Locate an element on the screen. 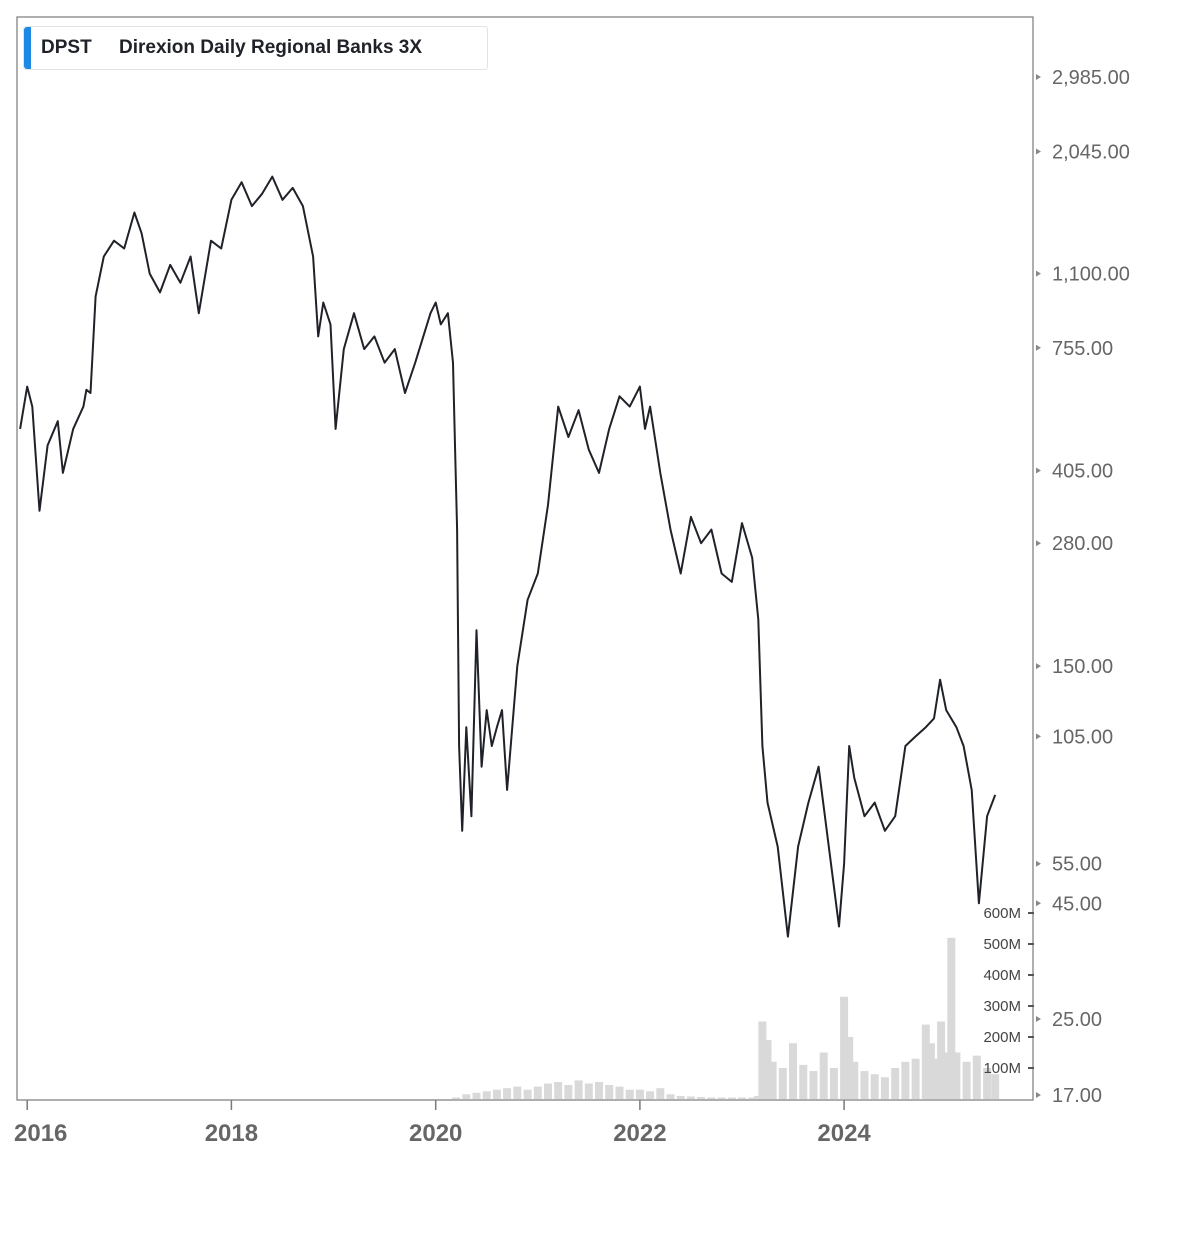  price-tick-label: 1,100.00 is located at coordinates (1091, 275).